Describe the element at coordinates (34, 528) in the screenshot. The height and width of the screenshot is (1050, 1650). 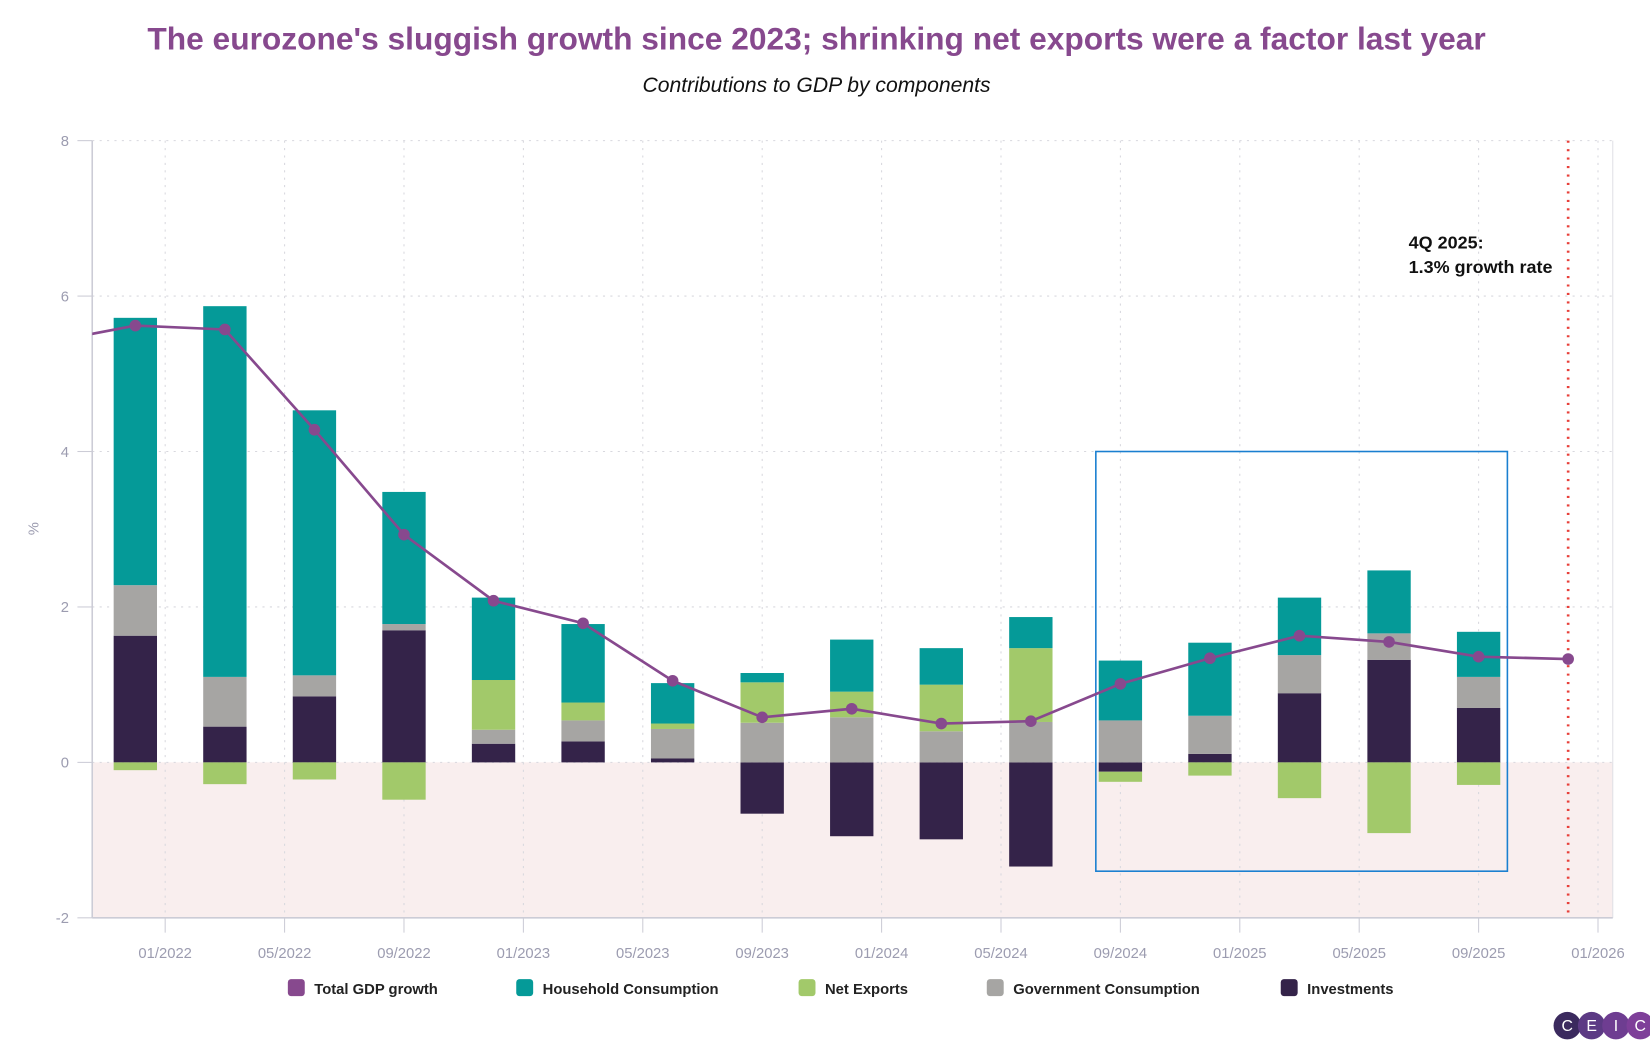
I see `y-axis-label: %` at that location.